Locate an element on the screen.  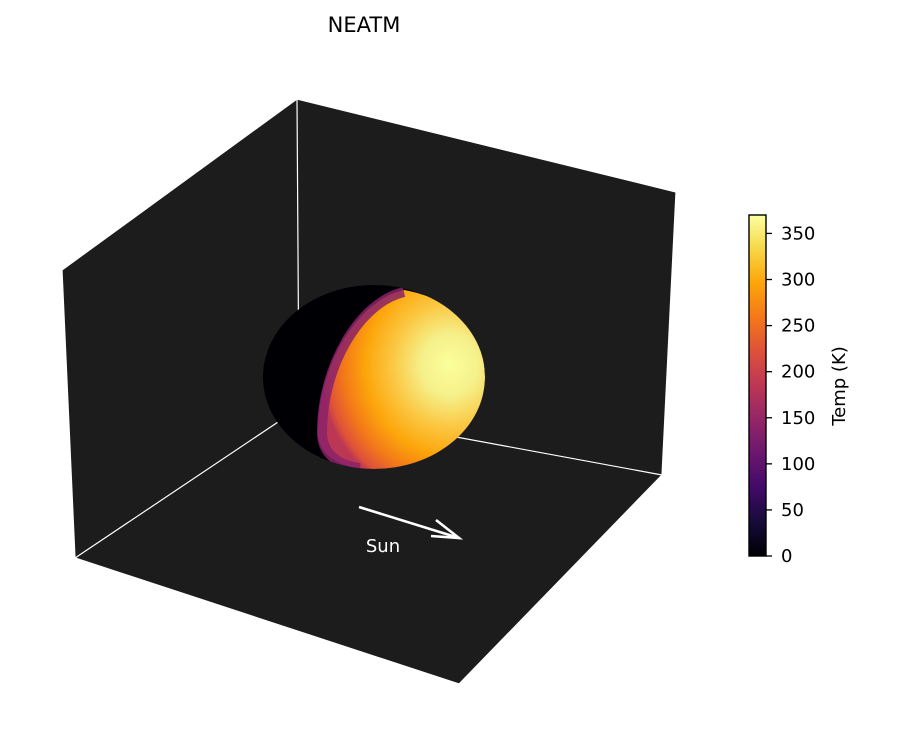
edge-left-outer is located at coordinates (68, 414).